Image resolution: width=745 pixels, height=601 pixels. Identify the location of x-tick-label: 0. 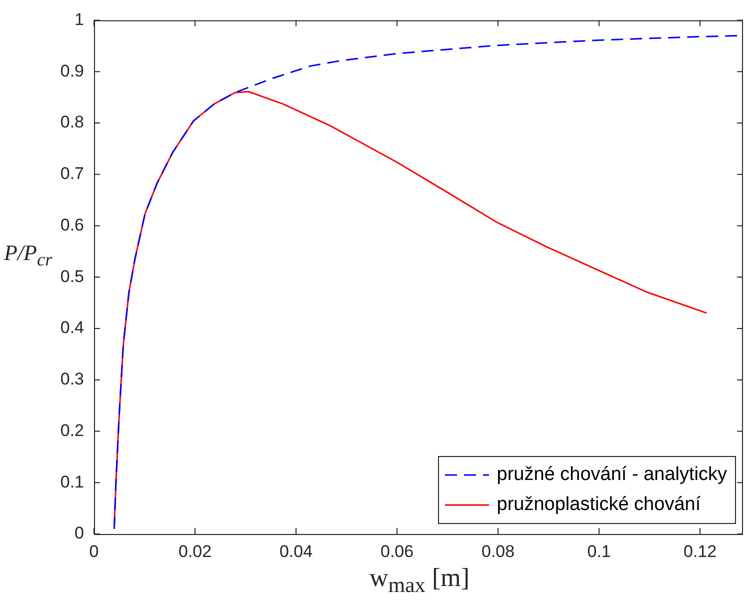
(94, 551).